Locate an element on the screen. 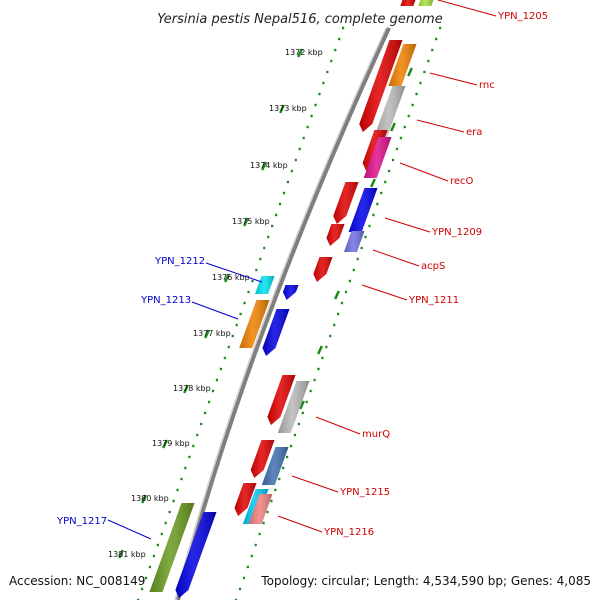 This screenshot has height=600, width=600. gene-label-ypn1216: YPN_1216 is located at coordinates (348, 532).